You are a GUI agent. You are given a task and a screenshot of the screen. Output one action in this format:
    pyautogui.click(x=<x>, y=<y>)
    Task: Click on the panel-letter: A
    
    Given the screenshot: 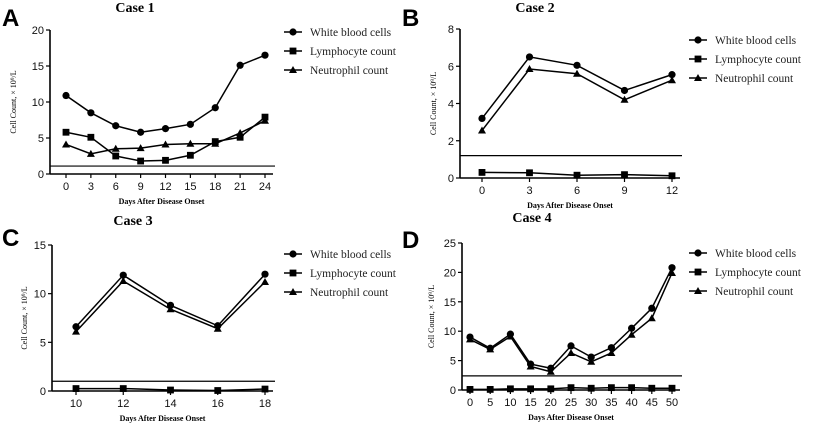 What is the action you would take?
    pyautogui.click(x=10, y=18)
    